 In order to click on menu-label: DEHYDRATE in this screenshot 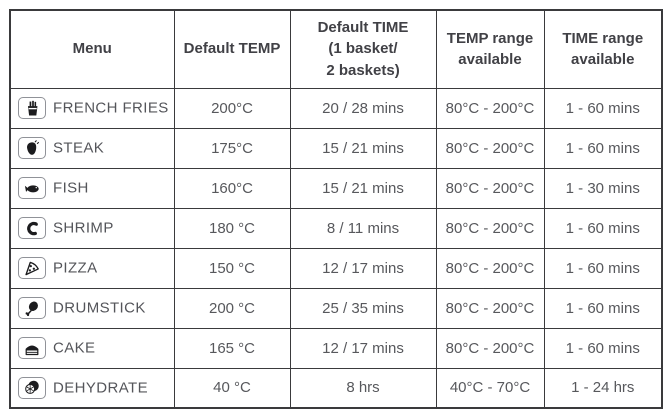, I will do `click(100, 388)`.